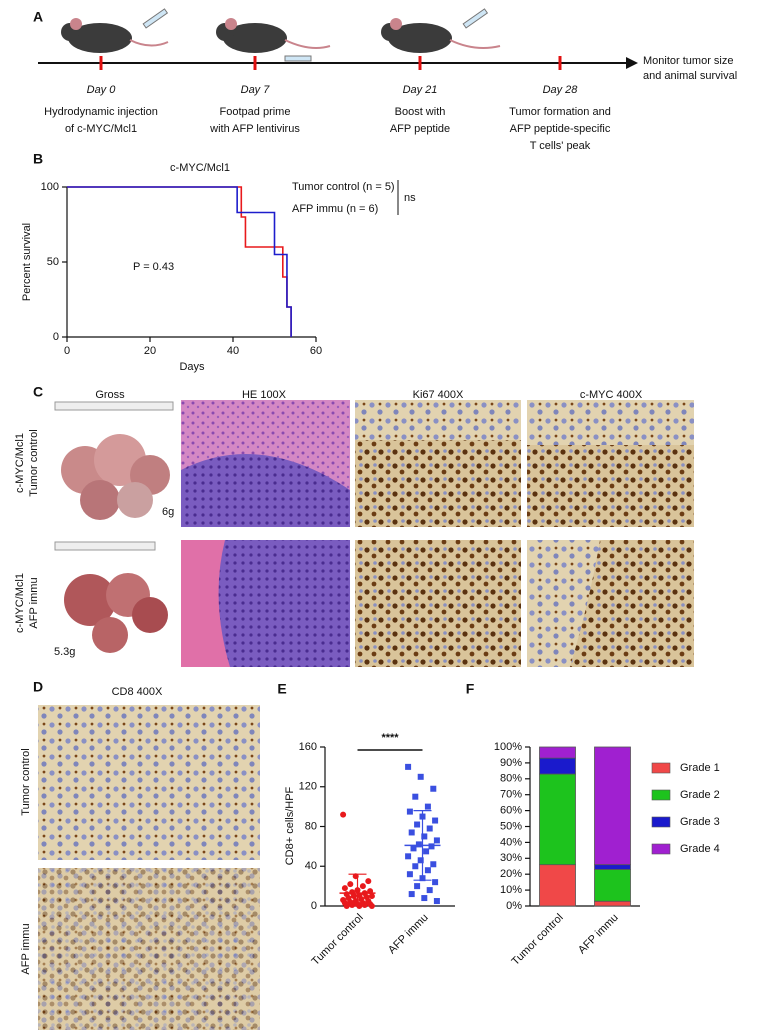 The height and width of the screenshot is (1034, 760). What do you see at coordinates (511, 826) in the screenshot?
I see `y-tick-label: 50%` at bounding box center [511, 826].